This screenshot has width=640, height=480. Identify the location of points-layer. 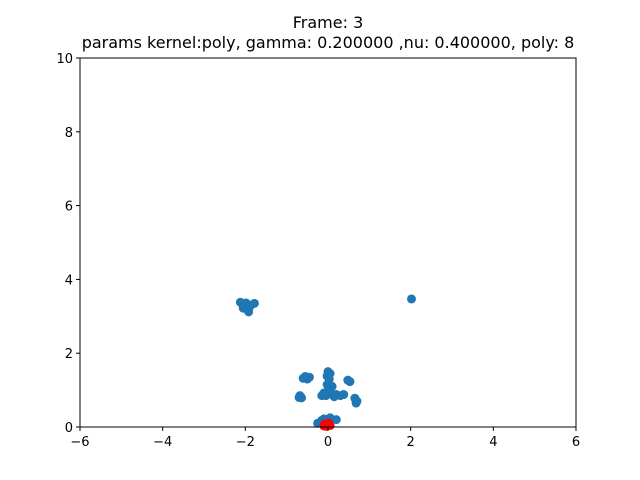
(325, 362).